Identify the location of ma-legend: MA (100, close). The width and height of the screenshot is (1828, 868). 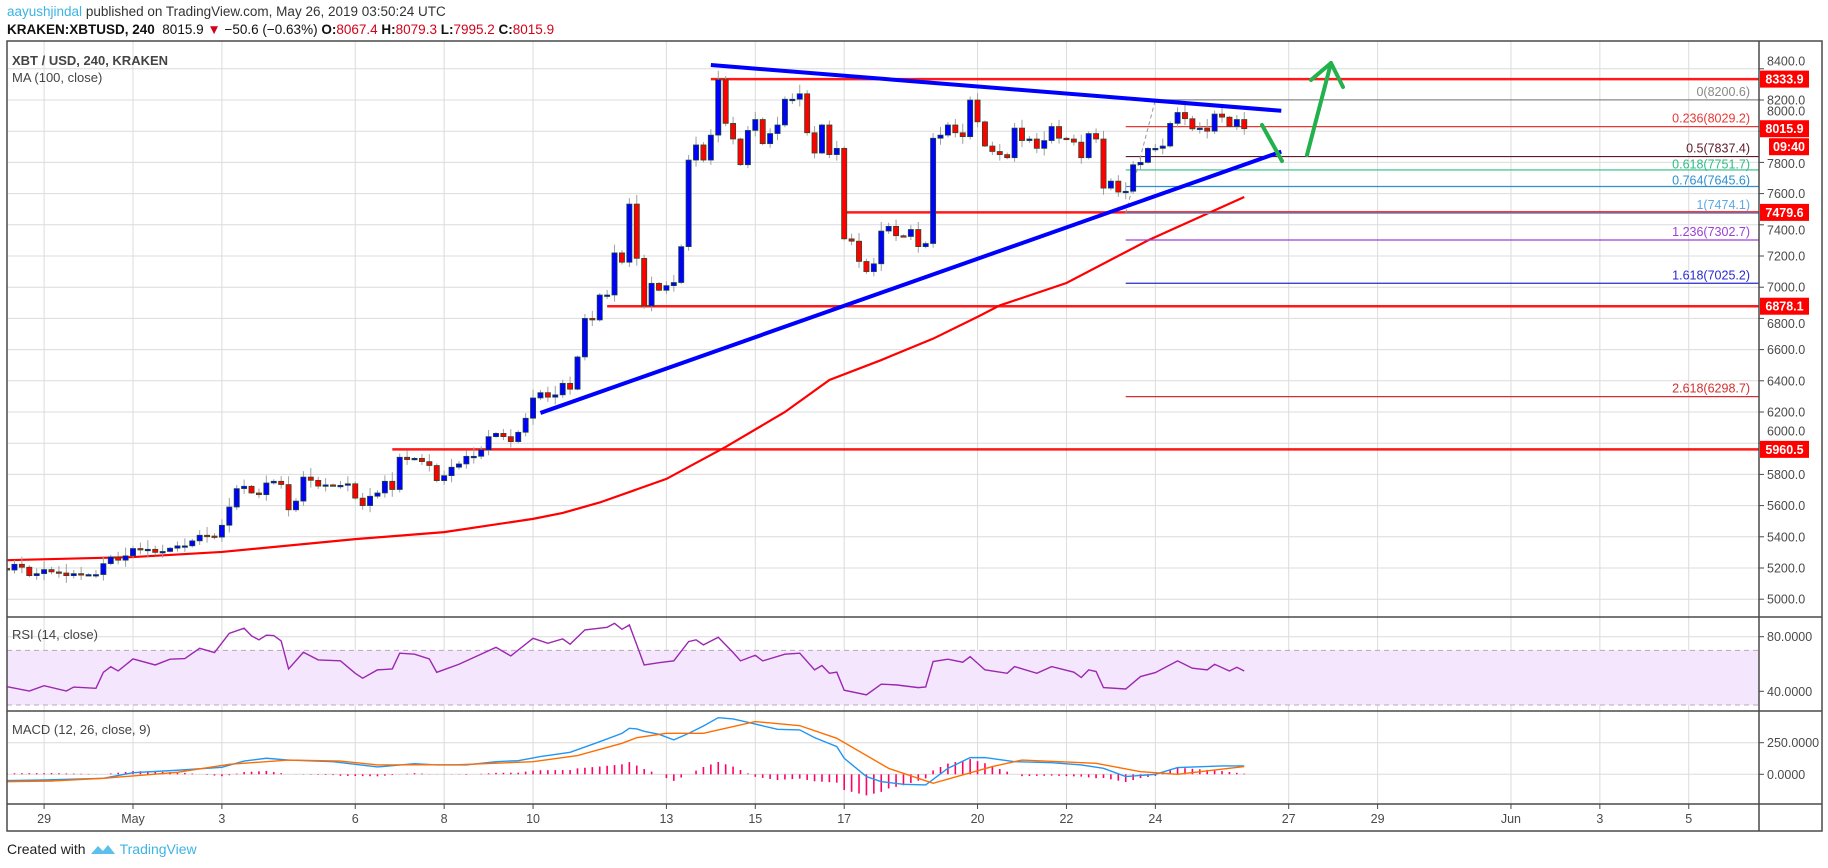
(57, 77).